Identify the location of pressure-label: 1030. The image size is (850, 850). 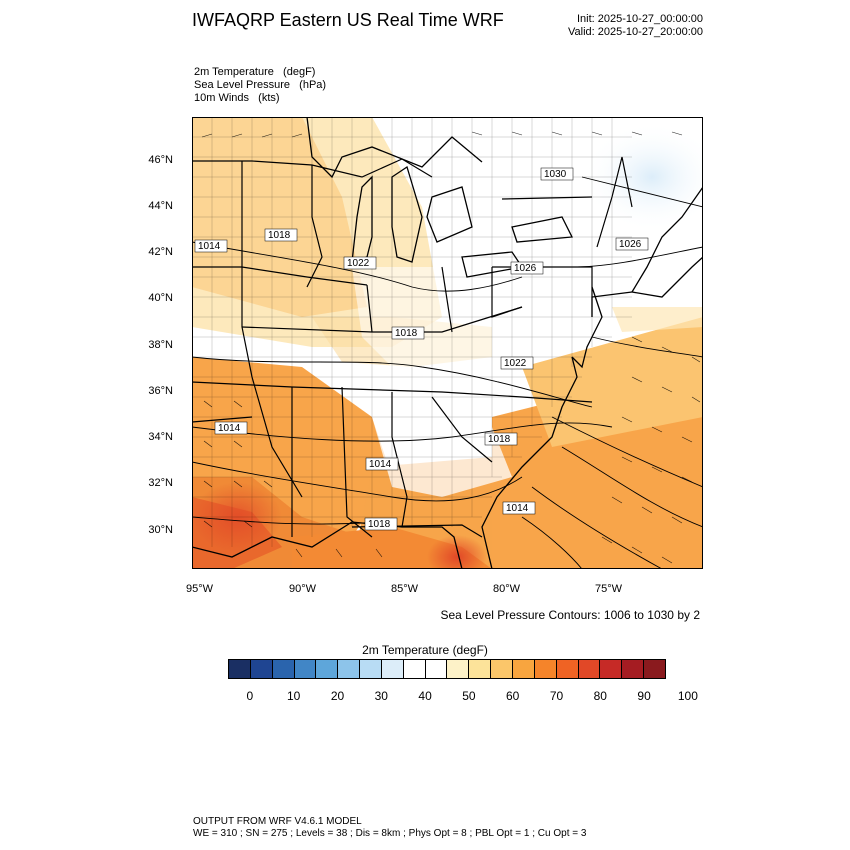
(557, 174).